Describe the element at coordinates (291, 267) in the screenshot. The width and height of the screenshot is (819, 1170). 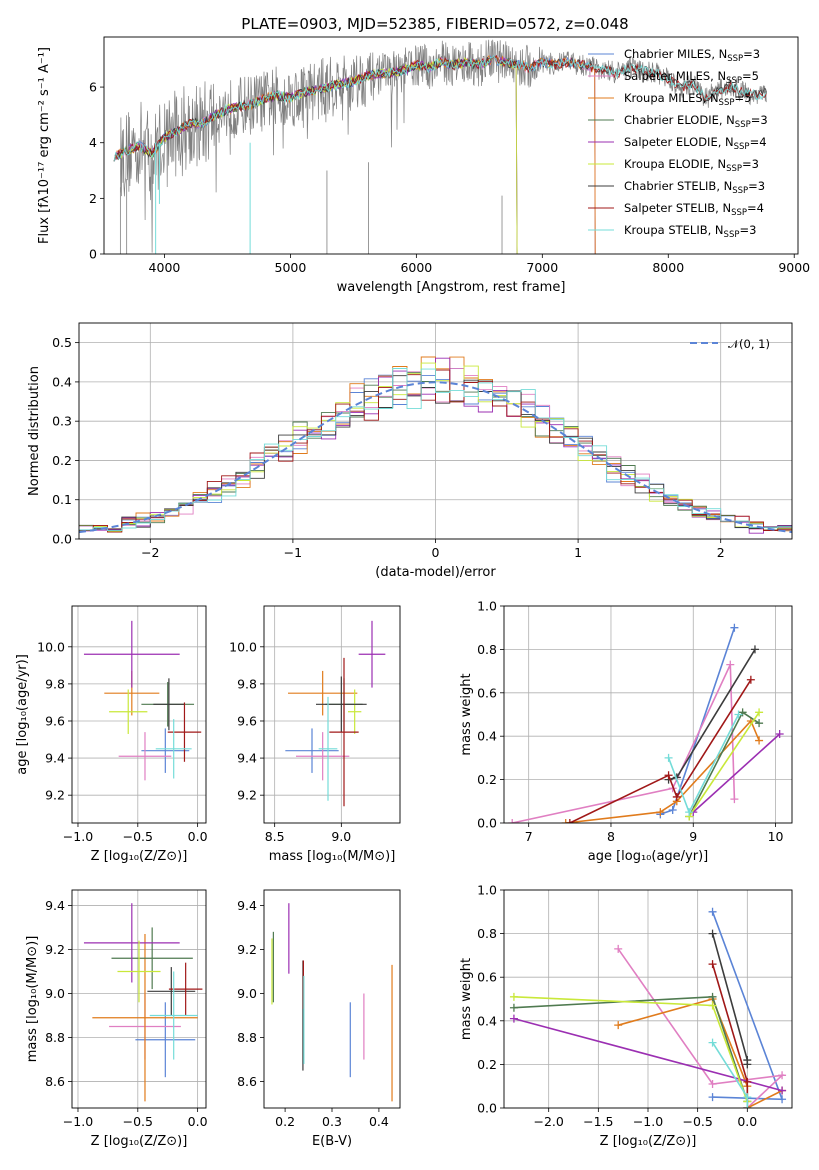
I see `x-tick-label: 5000` at that location.